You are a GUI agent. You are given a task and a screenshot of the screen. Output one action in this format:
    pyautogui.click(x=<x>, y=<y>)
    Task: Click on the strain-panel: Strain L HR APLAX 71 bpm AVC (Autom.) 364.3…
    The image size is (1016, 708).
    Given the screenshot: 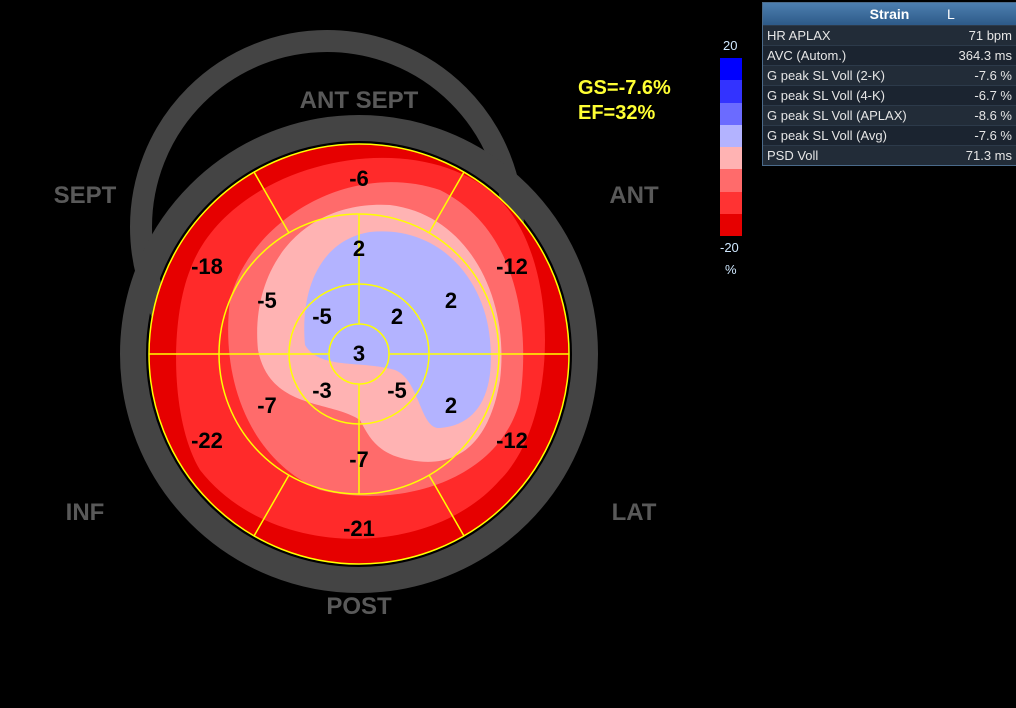 What is the action you would take?
    pyautogui.click(x=889, y=84)
    